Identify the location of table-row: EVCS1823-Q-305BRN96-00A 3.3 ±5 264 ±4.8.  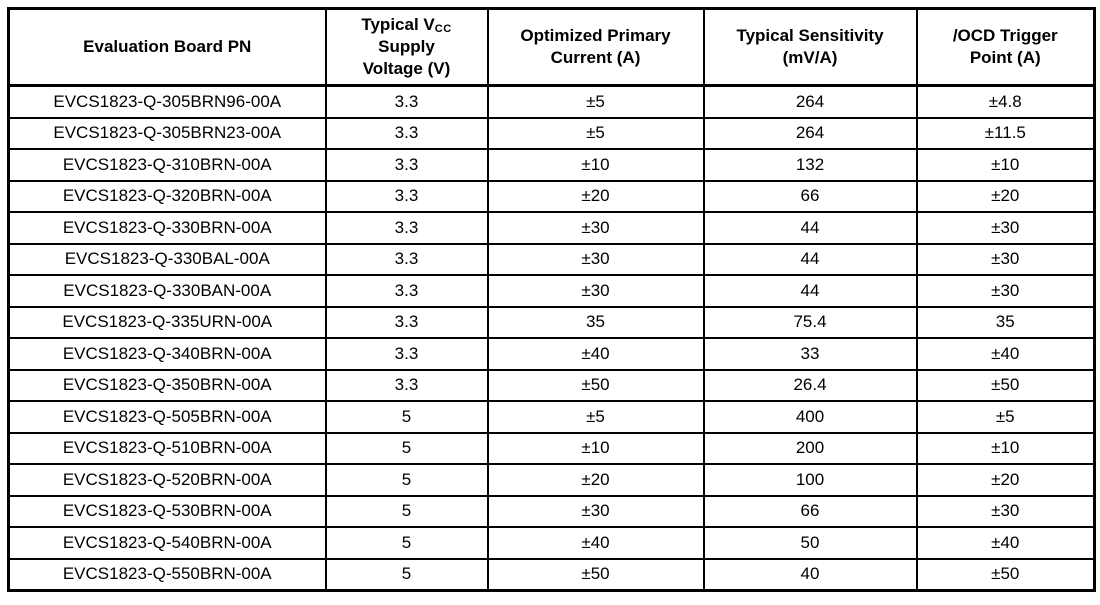
(551, 101).